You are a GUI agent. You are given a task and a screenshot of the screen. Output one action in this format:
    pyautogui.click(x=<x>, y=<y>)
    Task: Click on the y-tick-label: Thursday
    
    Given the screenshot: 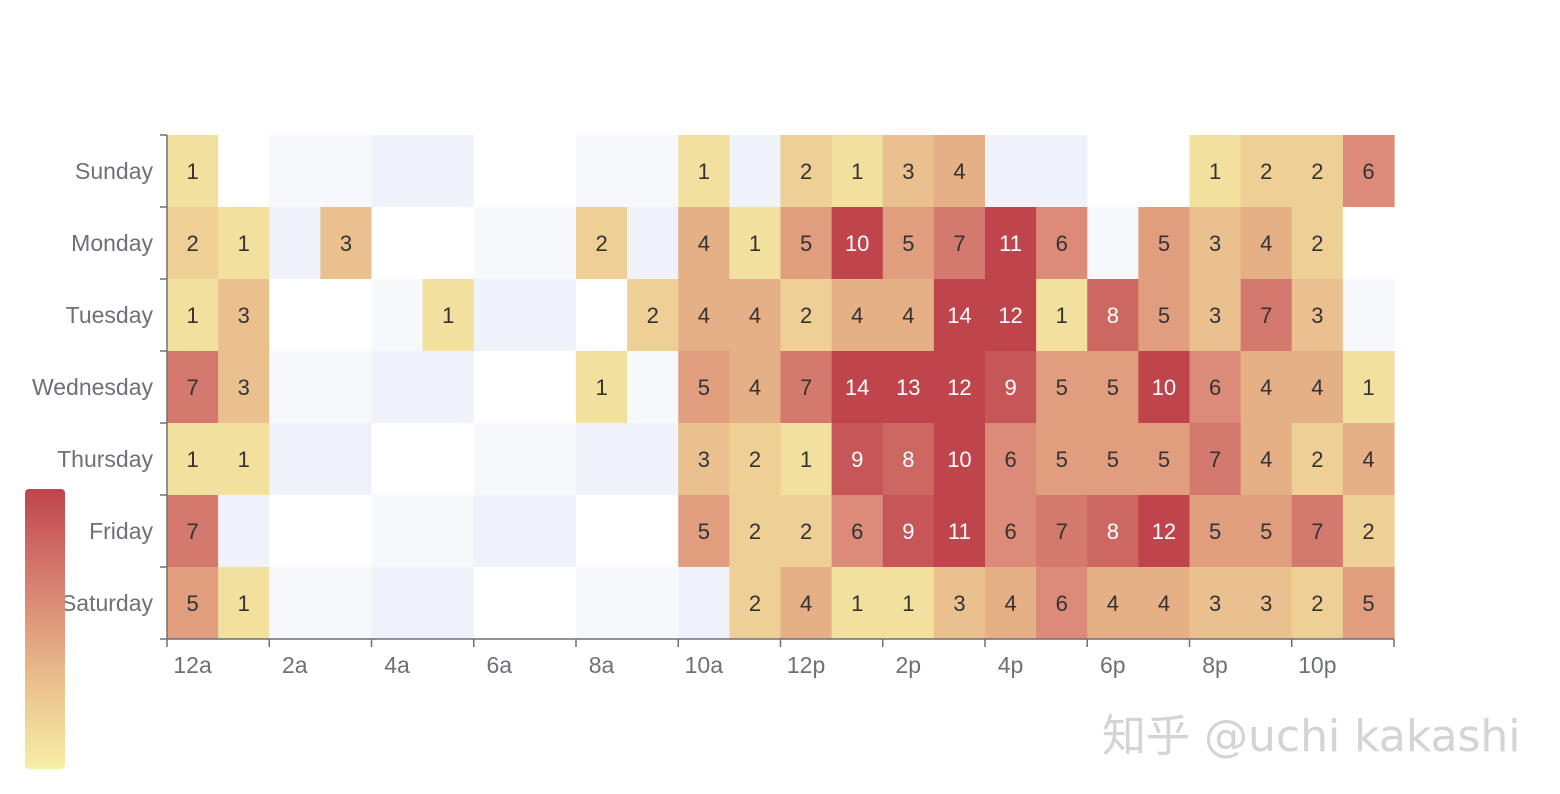 What is the action you would take?
    pyautogui.click(x=105, y=459)
    